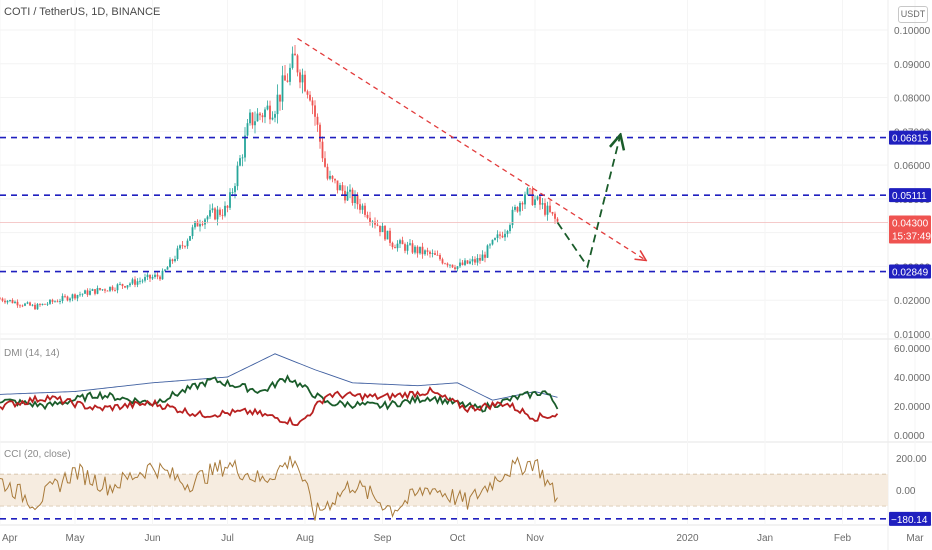 This screenshot has width=932, height=550. Describe the element at coordinates (912, 407) in the screenshot. I see `dmi-tick-label: 20.0000` at that location.